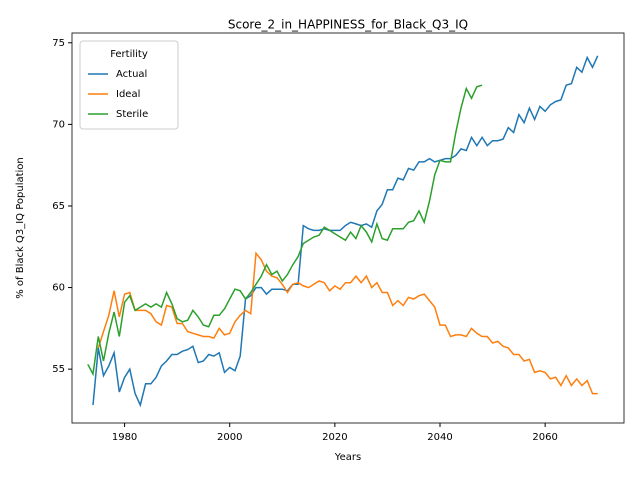 This screenshot has width=640, height=484. Describe the element at coordinates (58, 206) in the screenshot. I see `y-tick-label: 65` at that location.